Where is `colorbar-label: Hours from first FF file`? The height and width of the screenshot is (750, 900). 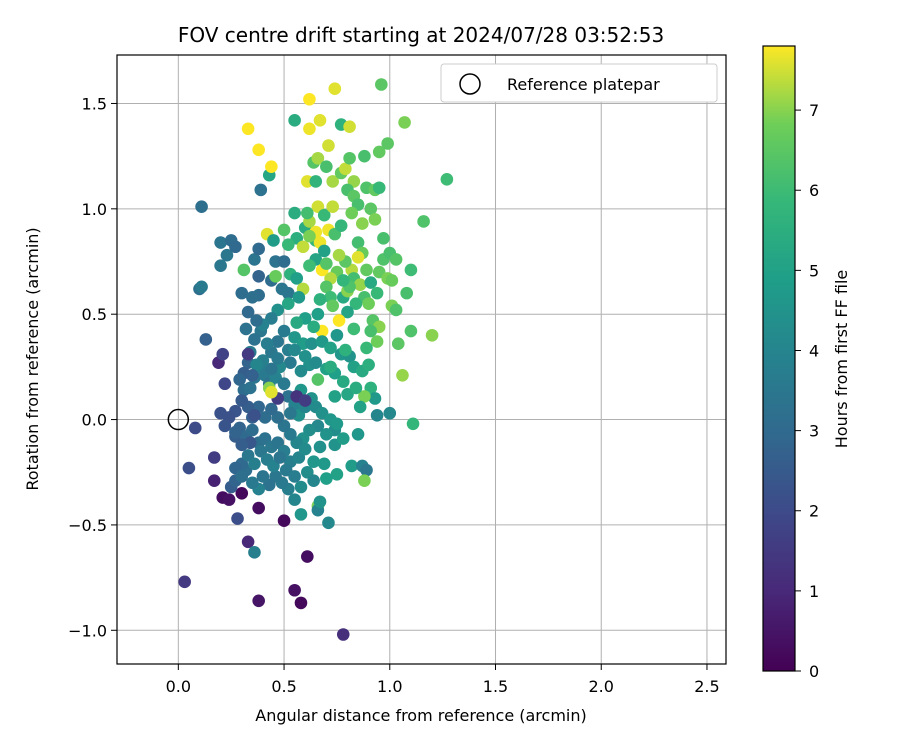
colorbar-label: Hours from first FF file is located at coordinates (841, 359).